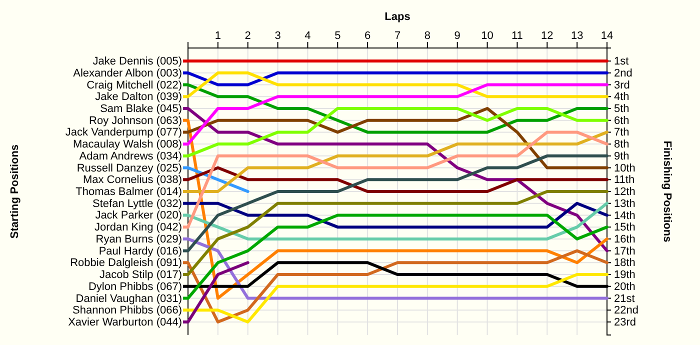 This screenshot has width=700, height=345. What do you see at coordinates (625, 204) in the screenshot?
I see `y-tick-label: 13th` at bounding box center [625, 204].